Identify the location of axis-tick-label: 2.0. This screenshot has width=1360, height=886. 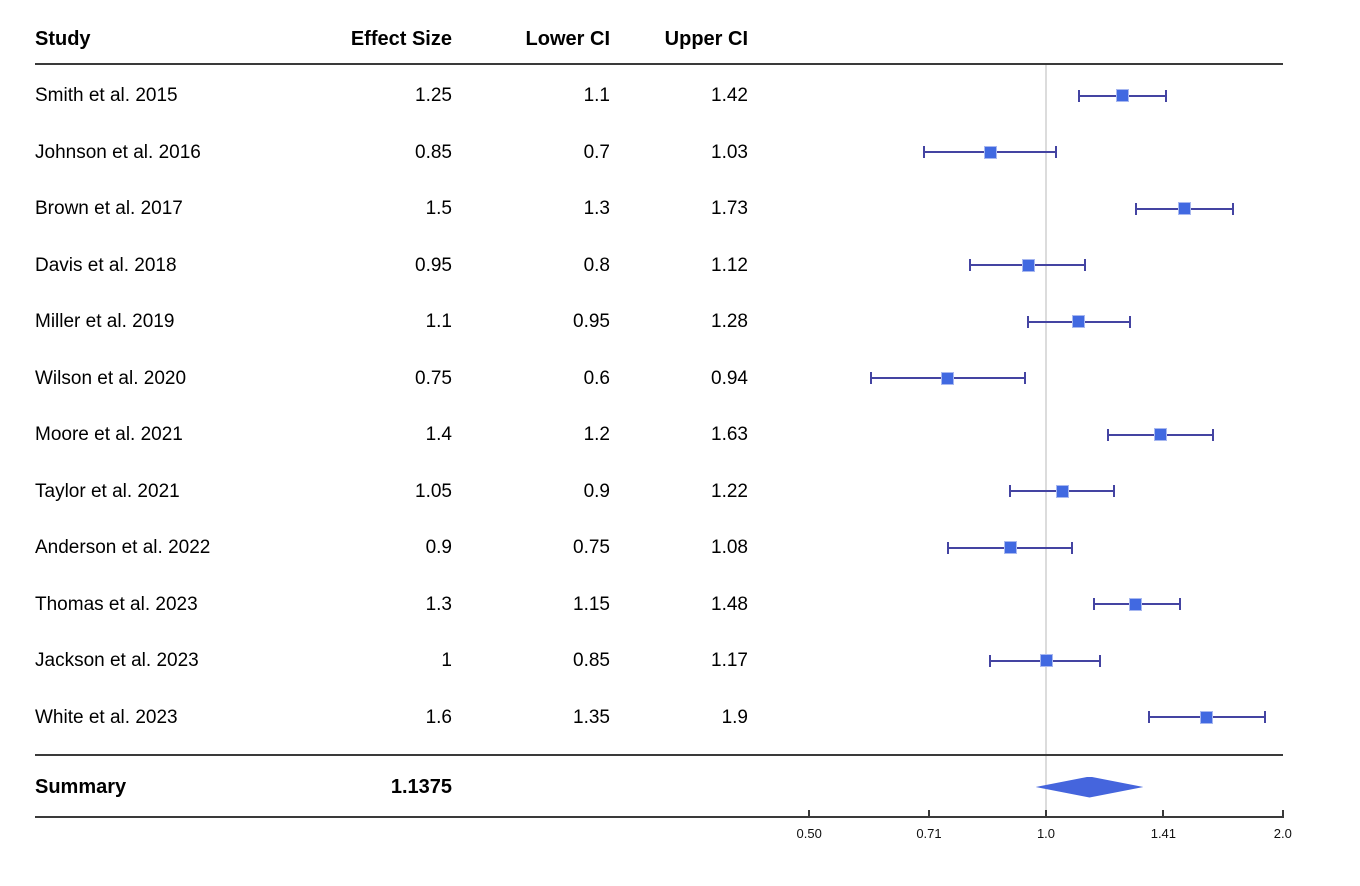
(1282, 833).